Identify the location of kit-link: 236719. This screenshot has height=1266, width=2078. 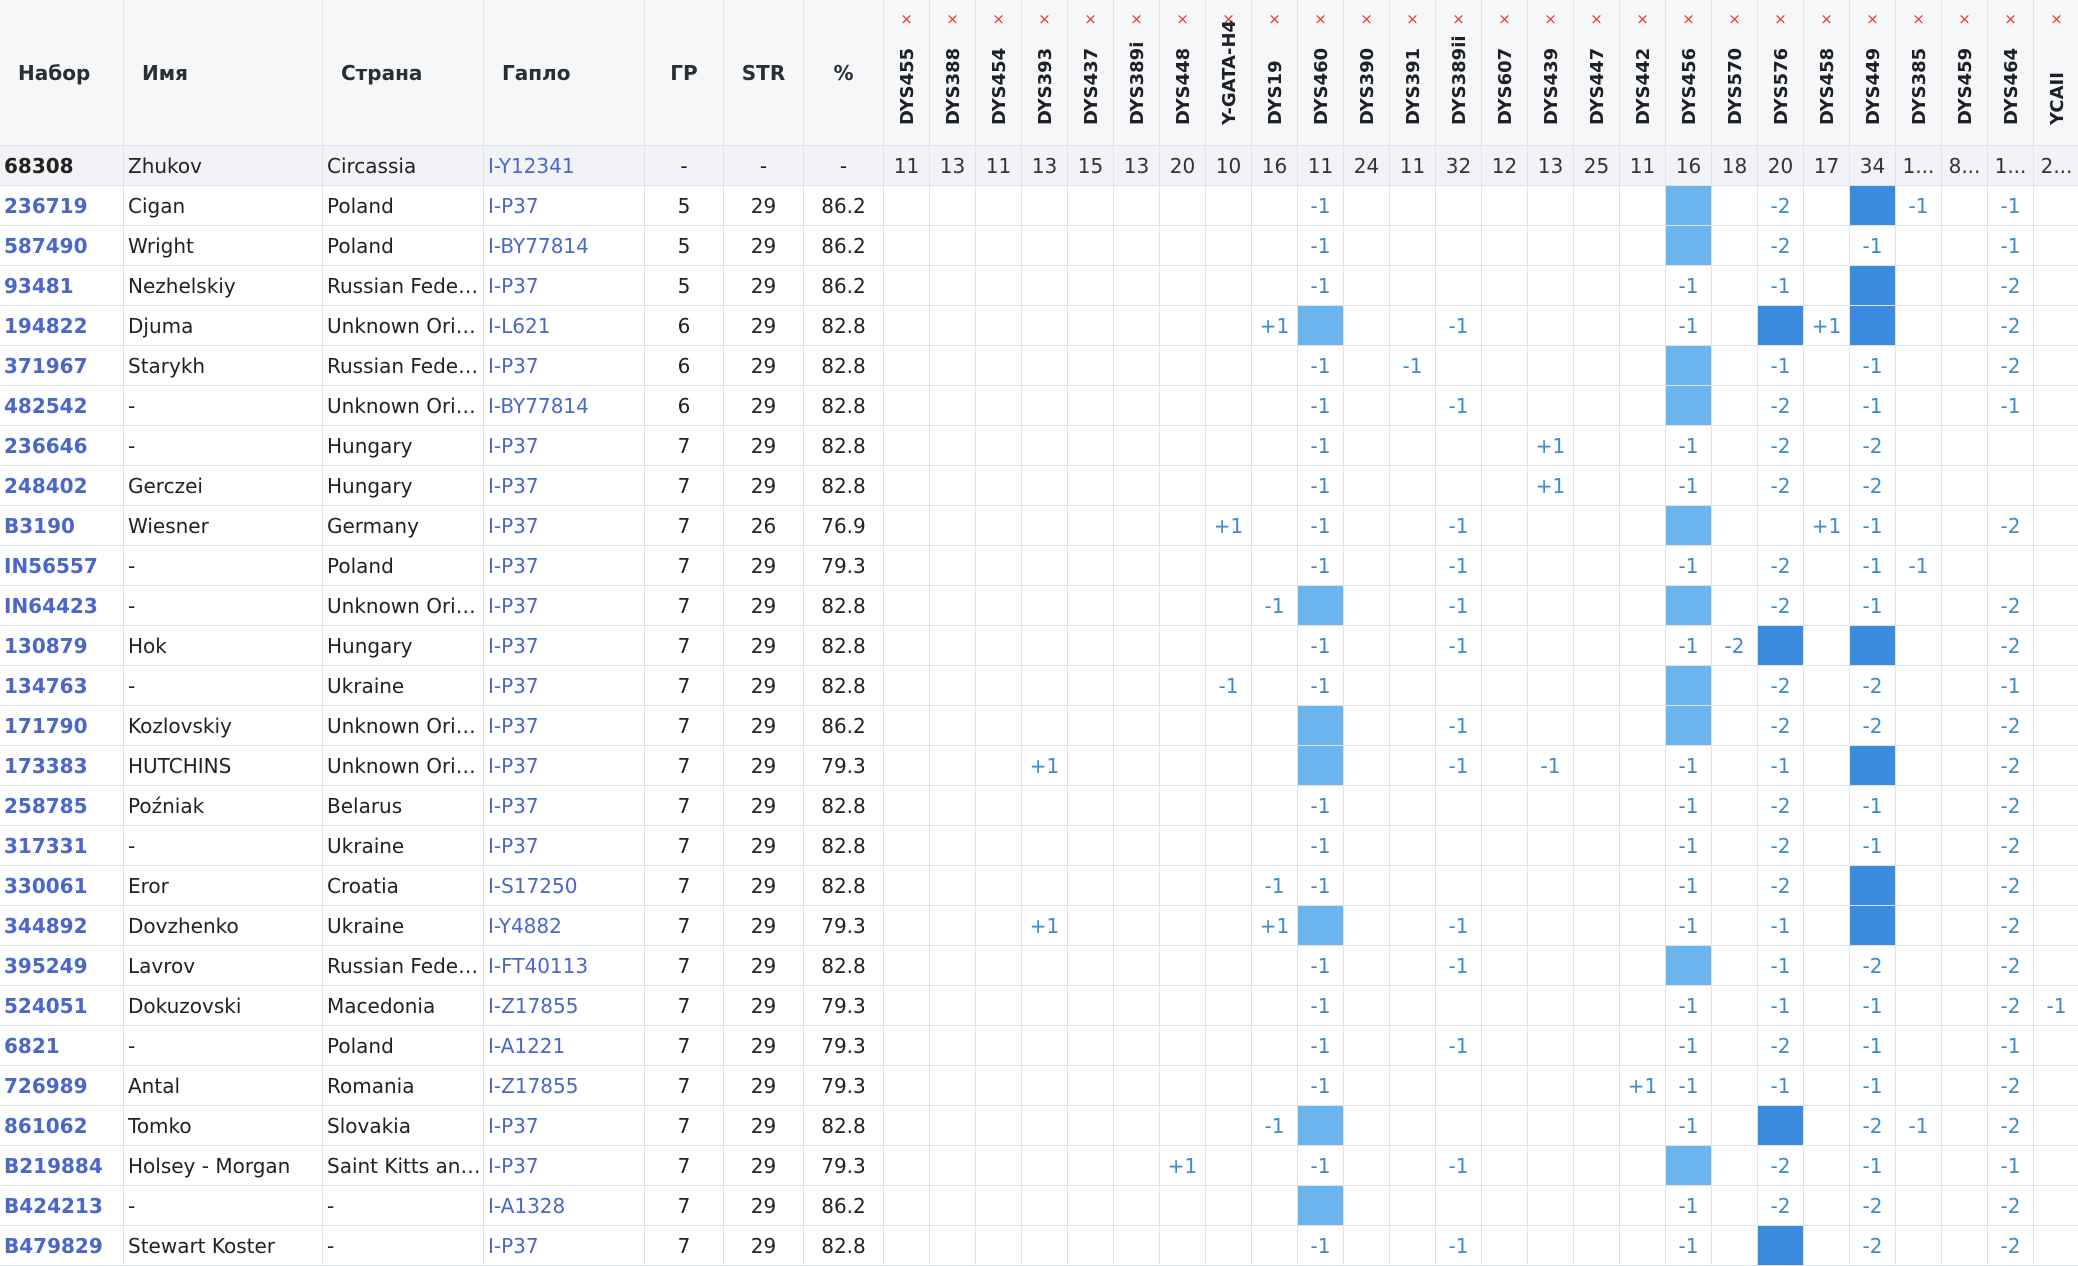
(46, 205).